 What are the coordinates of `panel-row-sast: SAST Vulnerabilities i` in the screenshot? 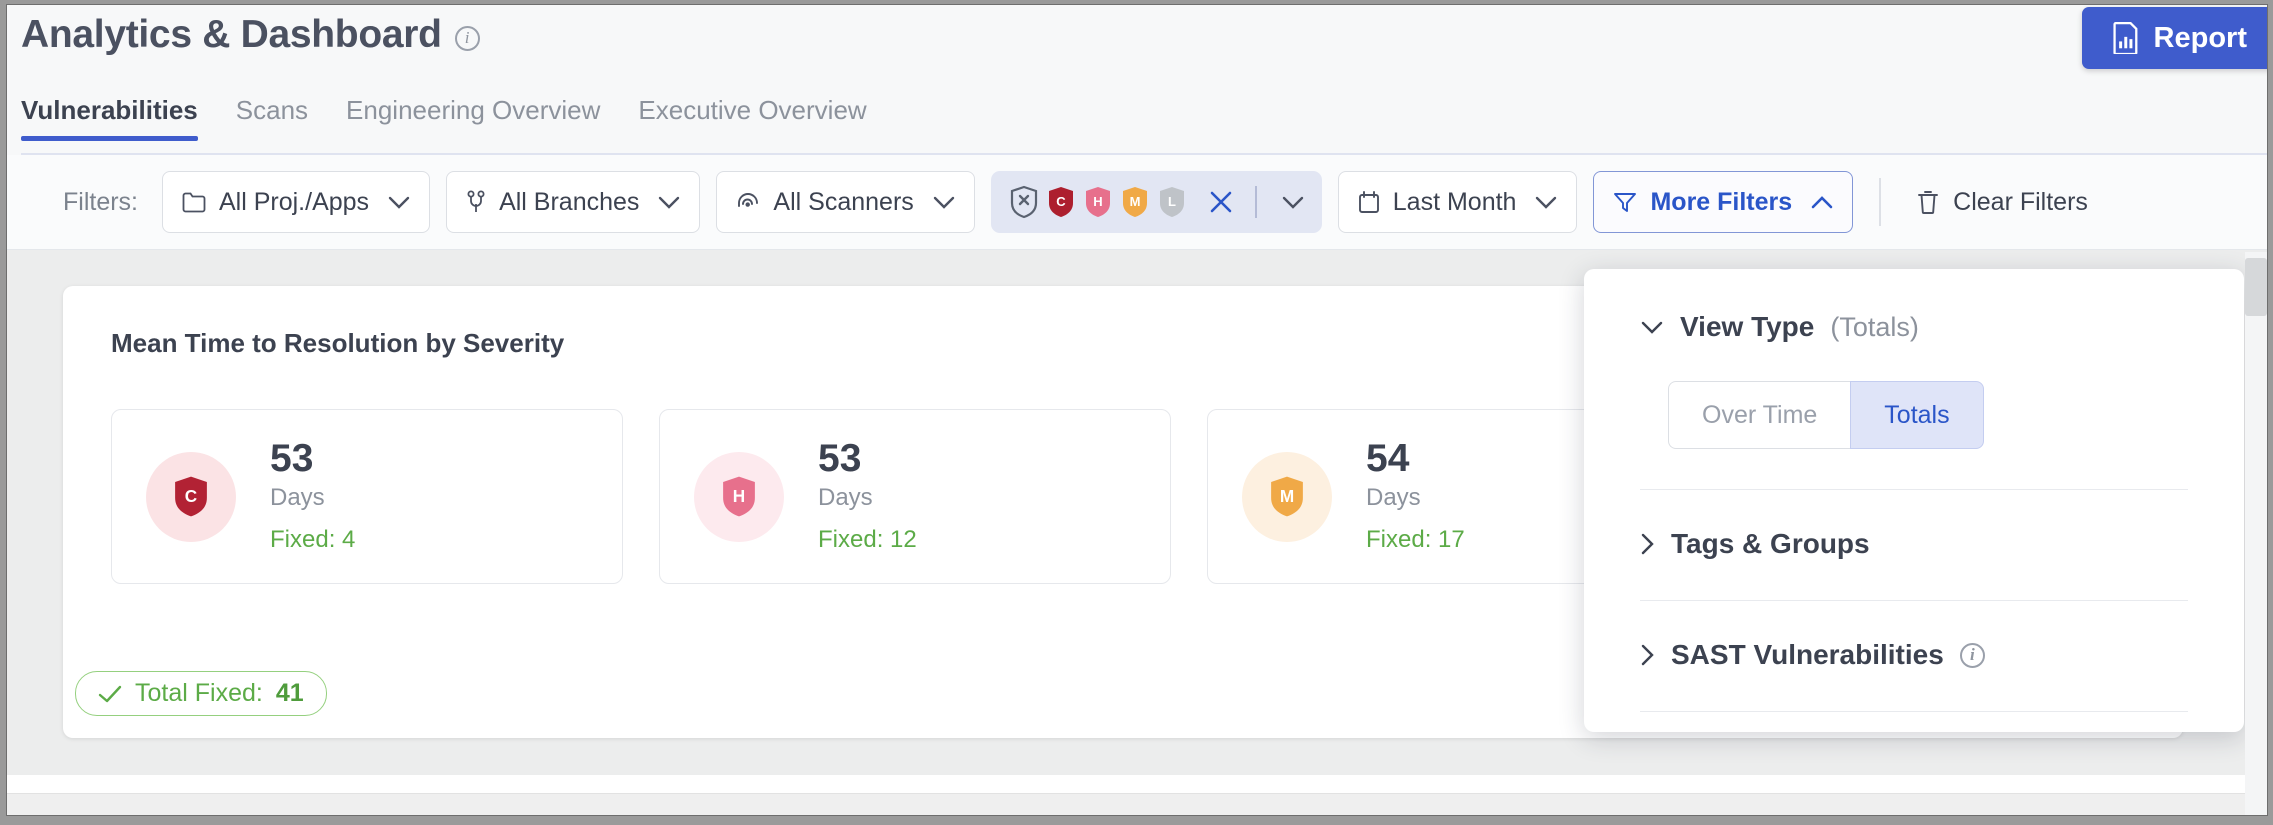 It's located at (1914, 636).